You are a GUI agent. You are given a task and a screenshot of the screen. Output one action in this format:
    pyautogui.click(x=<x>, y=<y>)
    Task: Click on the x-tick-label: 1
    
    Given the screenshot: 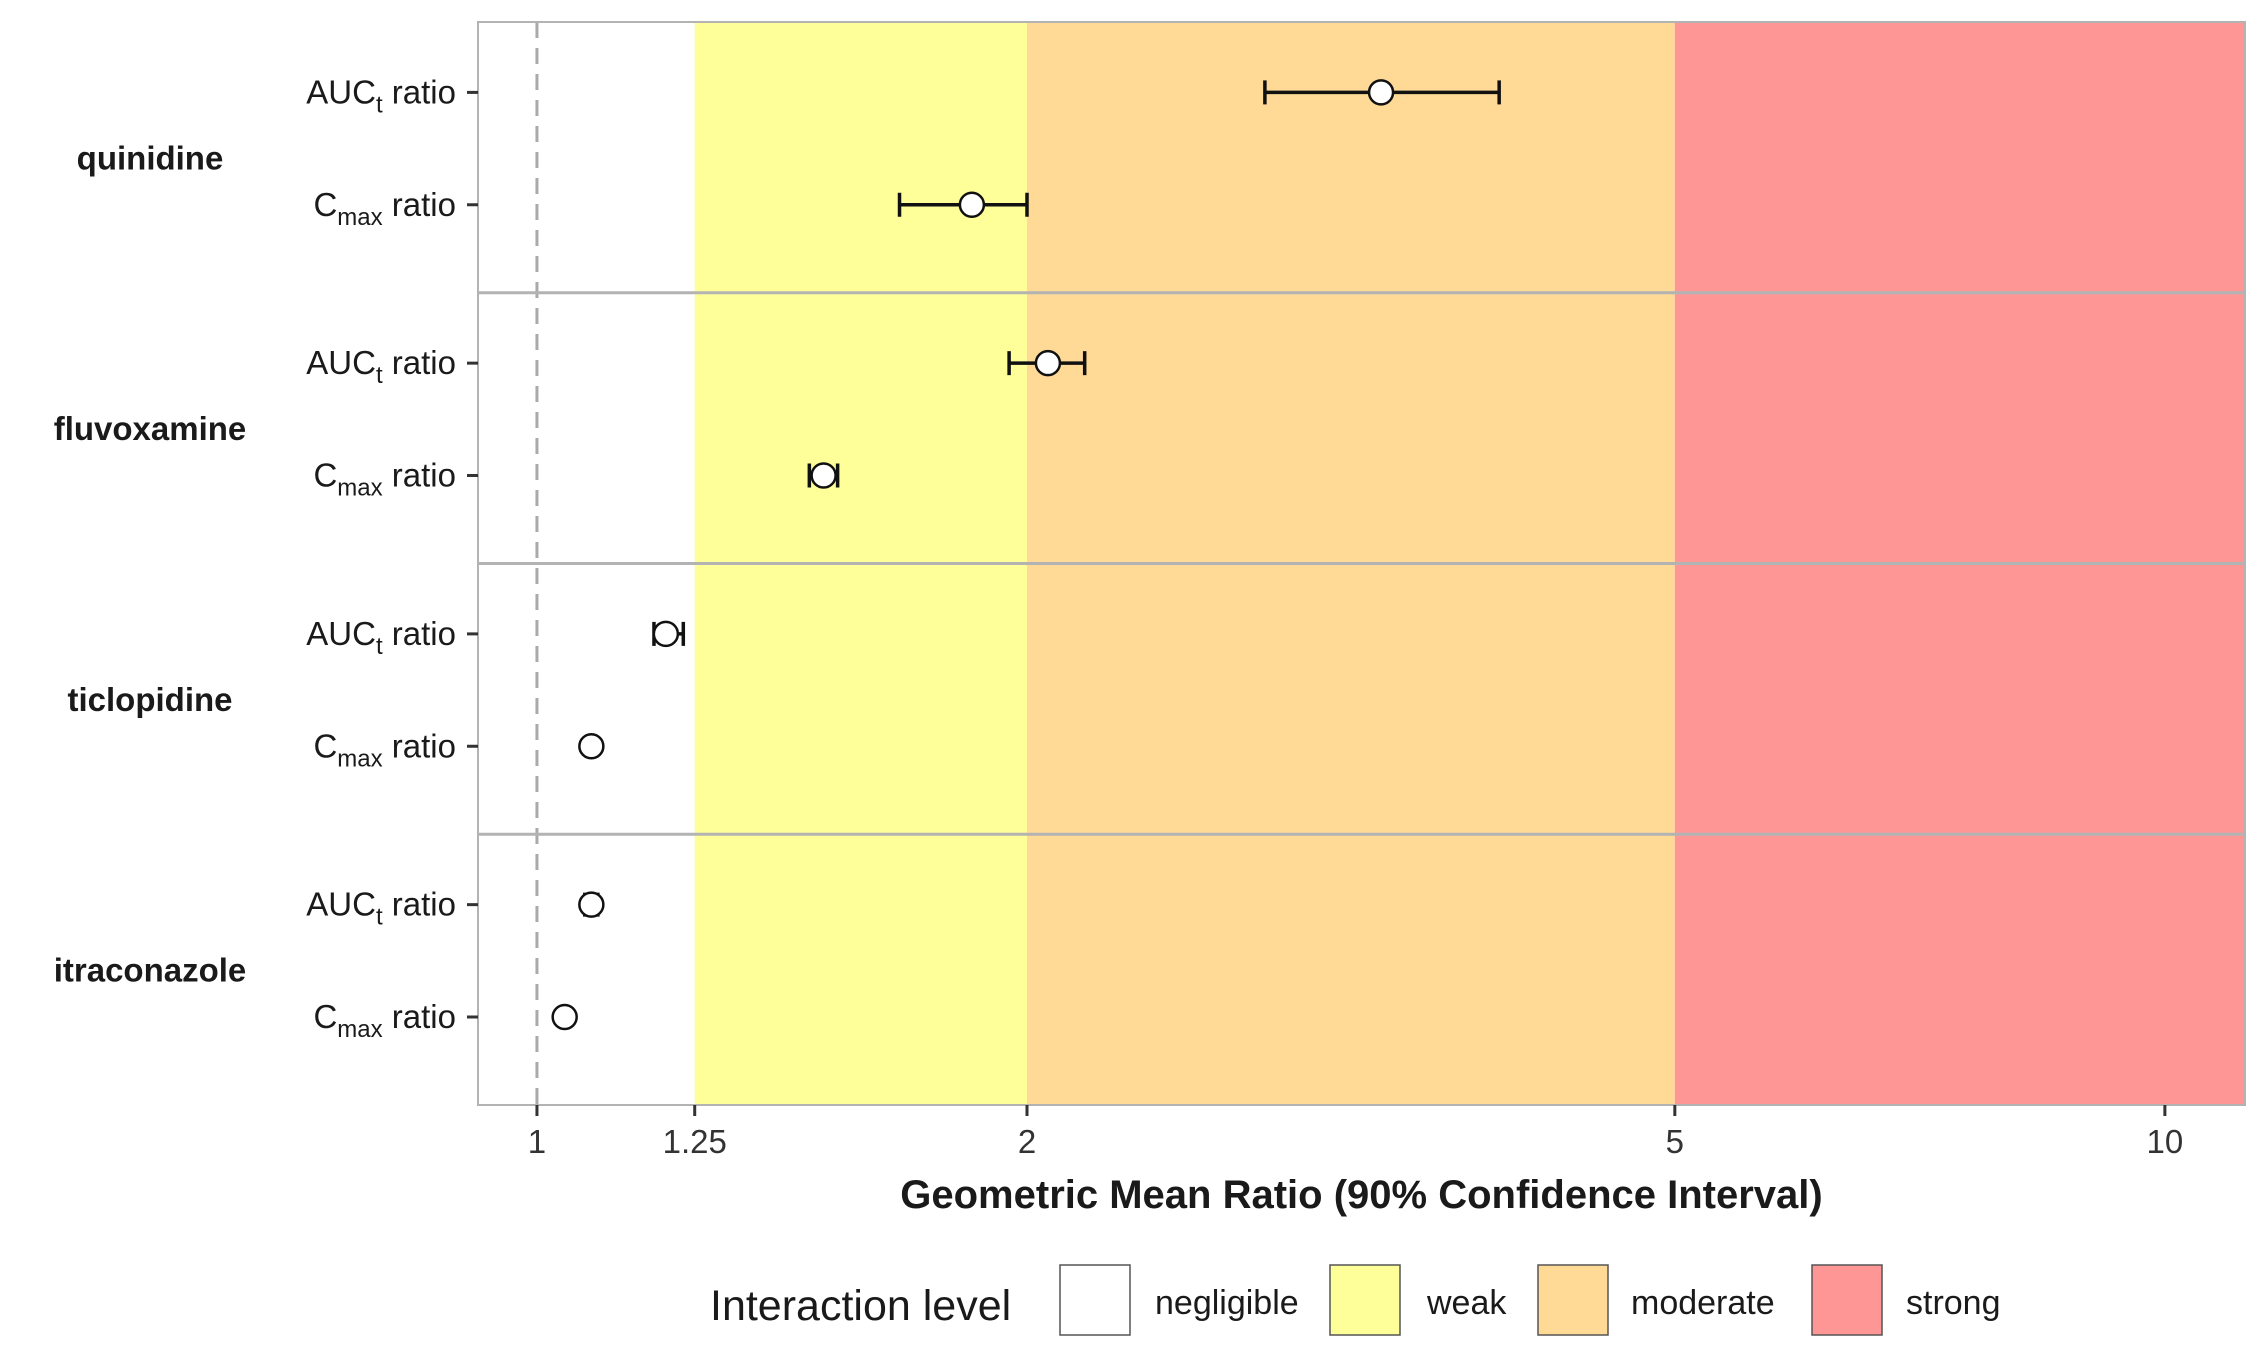 What is the action you would take?
    pyautogui.click(x=537, y=1141)
    